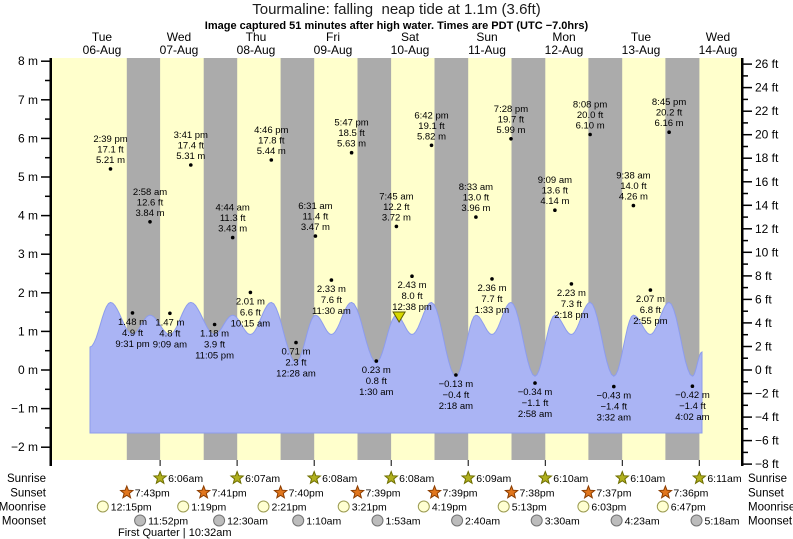 The width and height of the screenshot is (793, 539). What do you see at coordinates (102, 37) in the screenshot?
I see `svg-text: Tue` at bounding box center [102, 37].